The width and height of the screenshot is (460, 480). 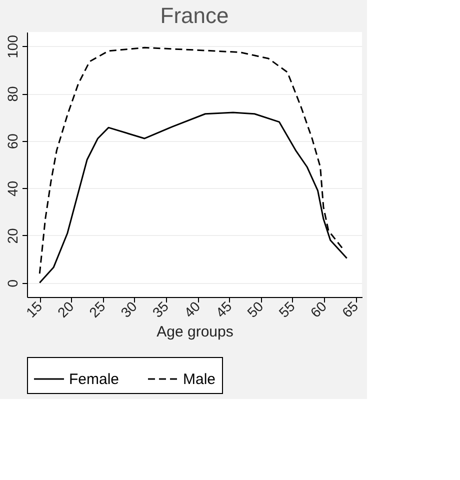 What do you see at coordinates (12, 236) in the screenshot?
I see `y-tick-label: 20` at bounding box center [12, 236].